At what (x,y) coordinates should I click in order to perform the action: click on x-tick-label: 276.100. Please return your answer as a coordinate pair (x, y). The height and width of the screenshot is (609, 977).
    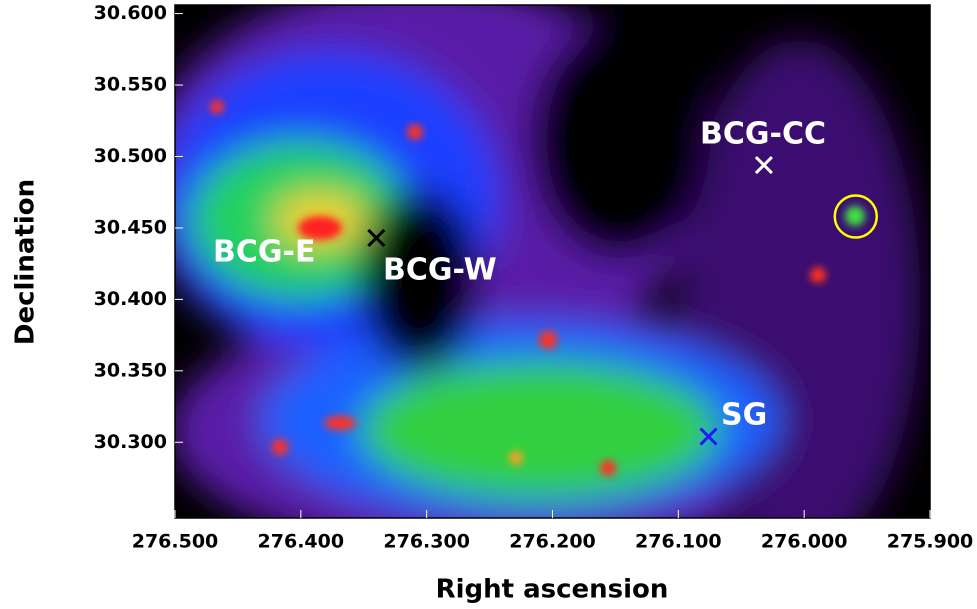
    Looking at the image, I should click on (678, 542).